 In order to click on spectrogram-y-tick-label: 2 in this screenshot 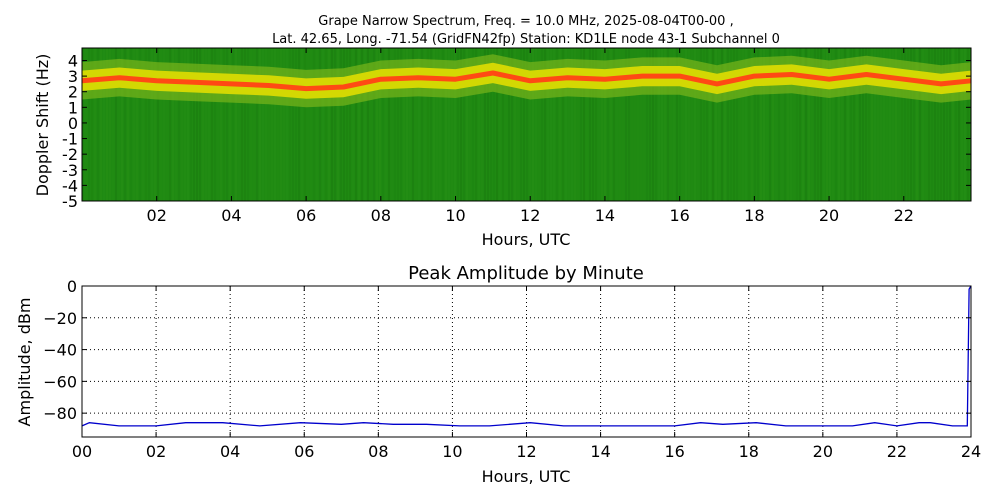, I will do `click(73, 92)`.